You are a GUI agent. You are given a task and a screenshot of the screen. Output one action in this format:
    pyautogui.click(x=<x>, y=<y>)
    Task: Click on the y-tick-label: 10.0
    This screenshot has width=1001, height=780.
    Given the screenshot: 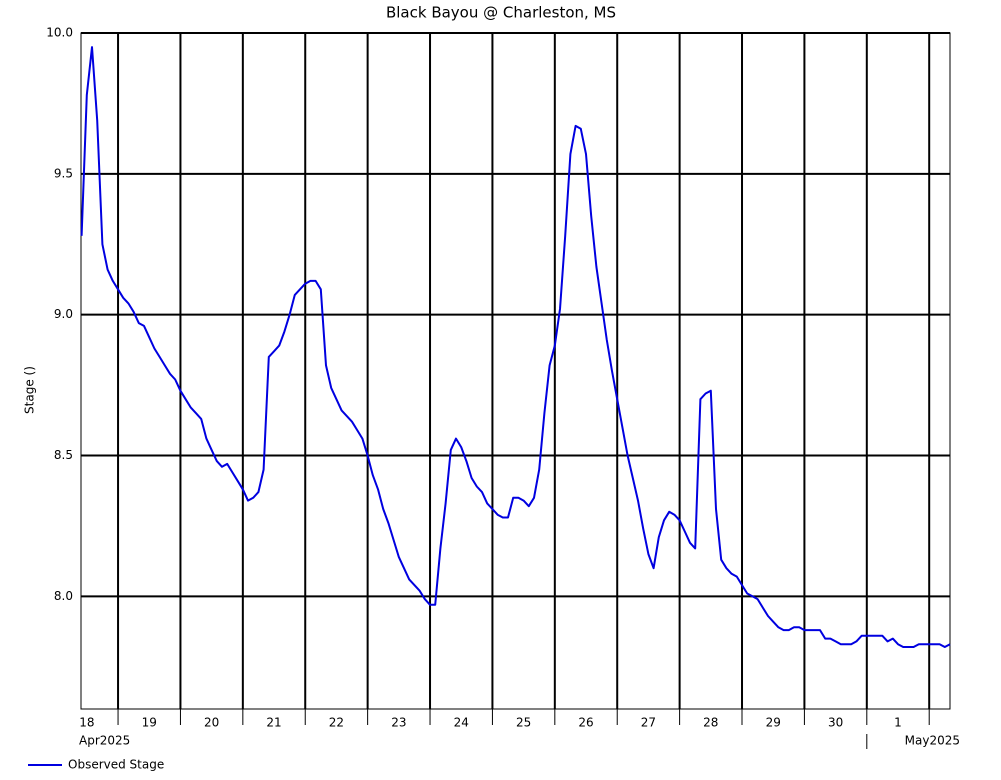 What is the action you would take?
    pyautogui.click(x=59, y=33)
    